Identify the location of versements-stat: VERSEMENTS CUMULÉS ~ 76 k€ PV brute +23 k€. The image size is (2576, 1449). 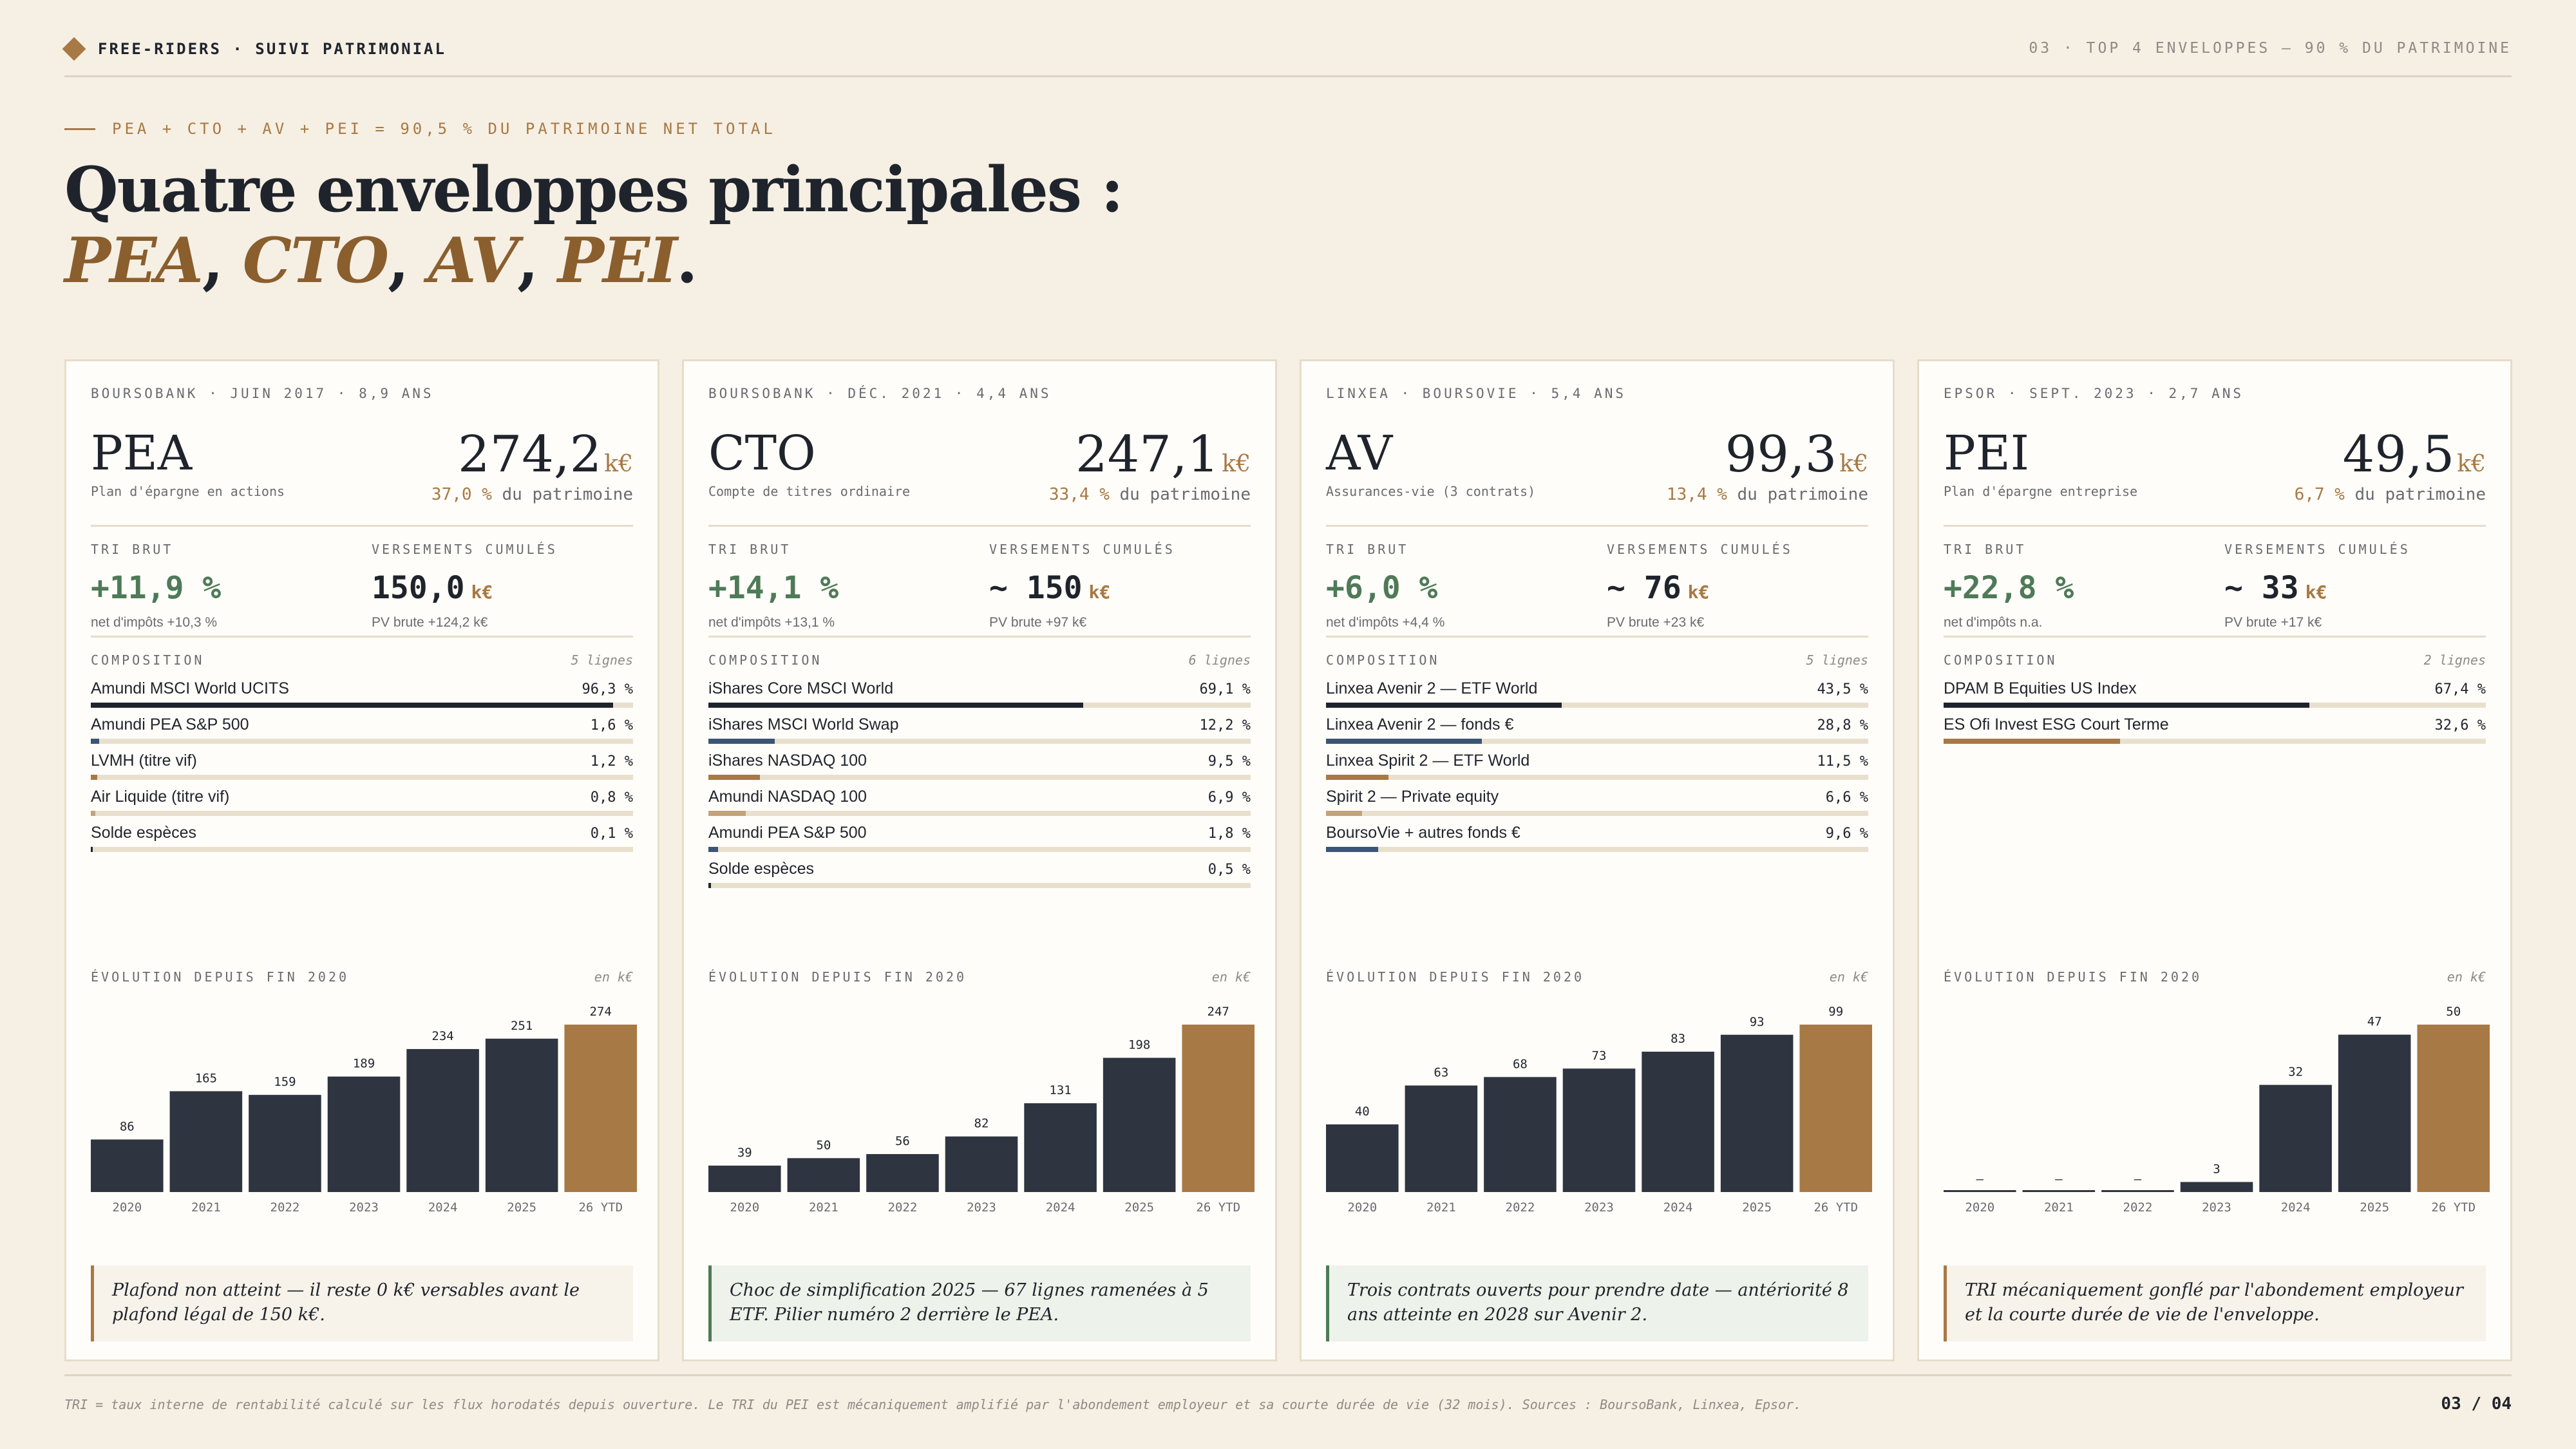
(1700, 586).